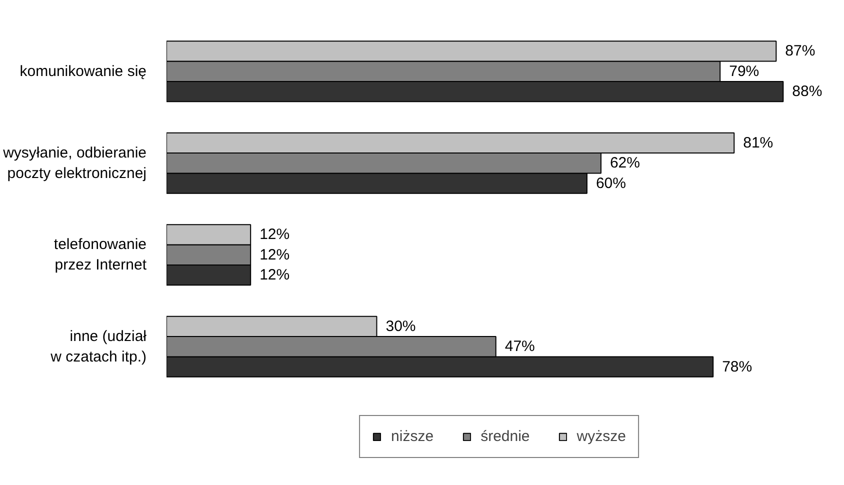 The height and width of the screenshot is (485, 844). I want to click on data-label: 47%, so click(519, 347).